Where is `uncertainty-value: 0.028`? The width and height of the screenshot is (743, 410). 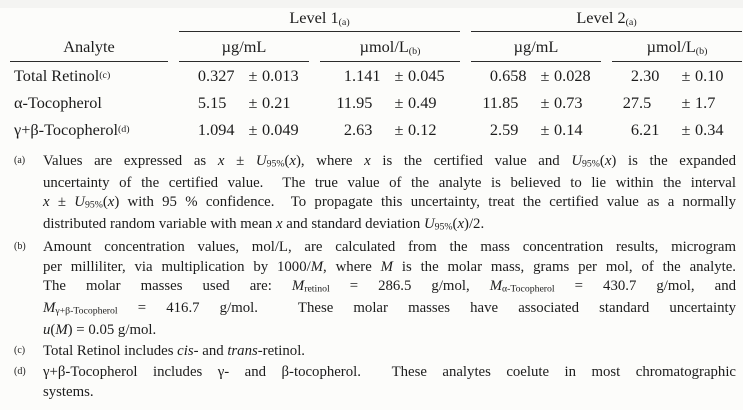 uncertainty-value: 0.028 is located at coordinates (572, 75).